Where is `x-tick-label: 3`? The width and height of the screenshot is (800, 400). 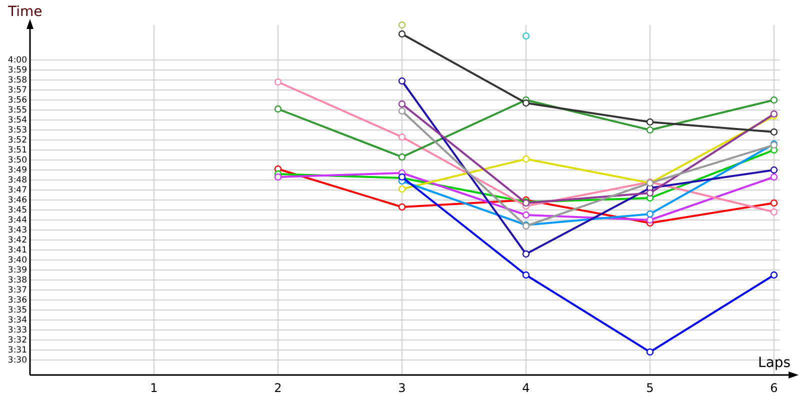 x-tick-label: 3 is located at coordinates (402, 388).